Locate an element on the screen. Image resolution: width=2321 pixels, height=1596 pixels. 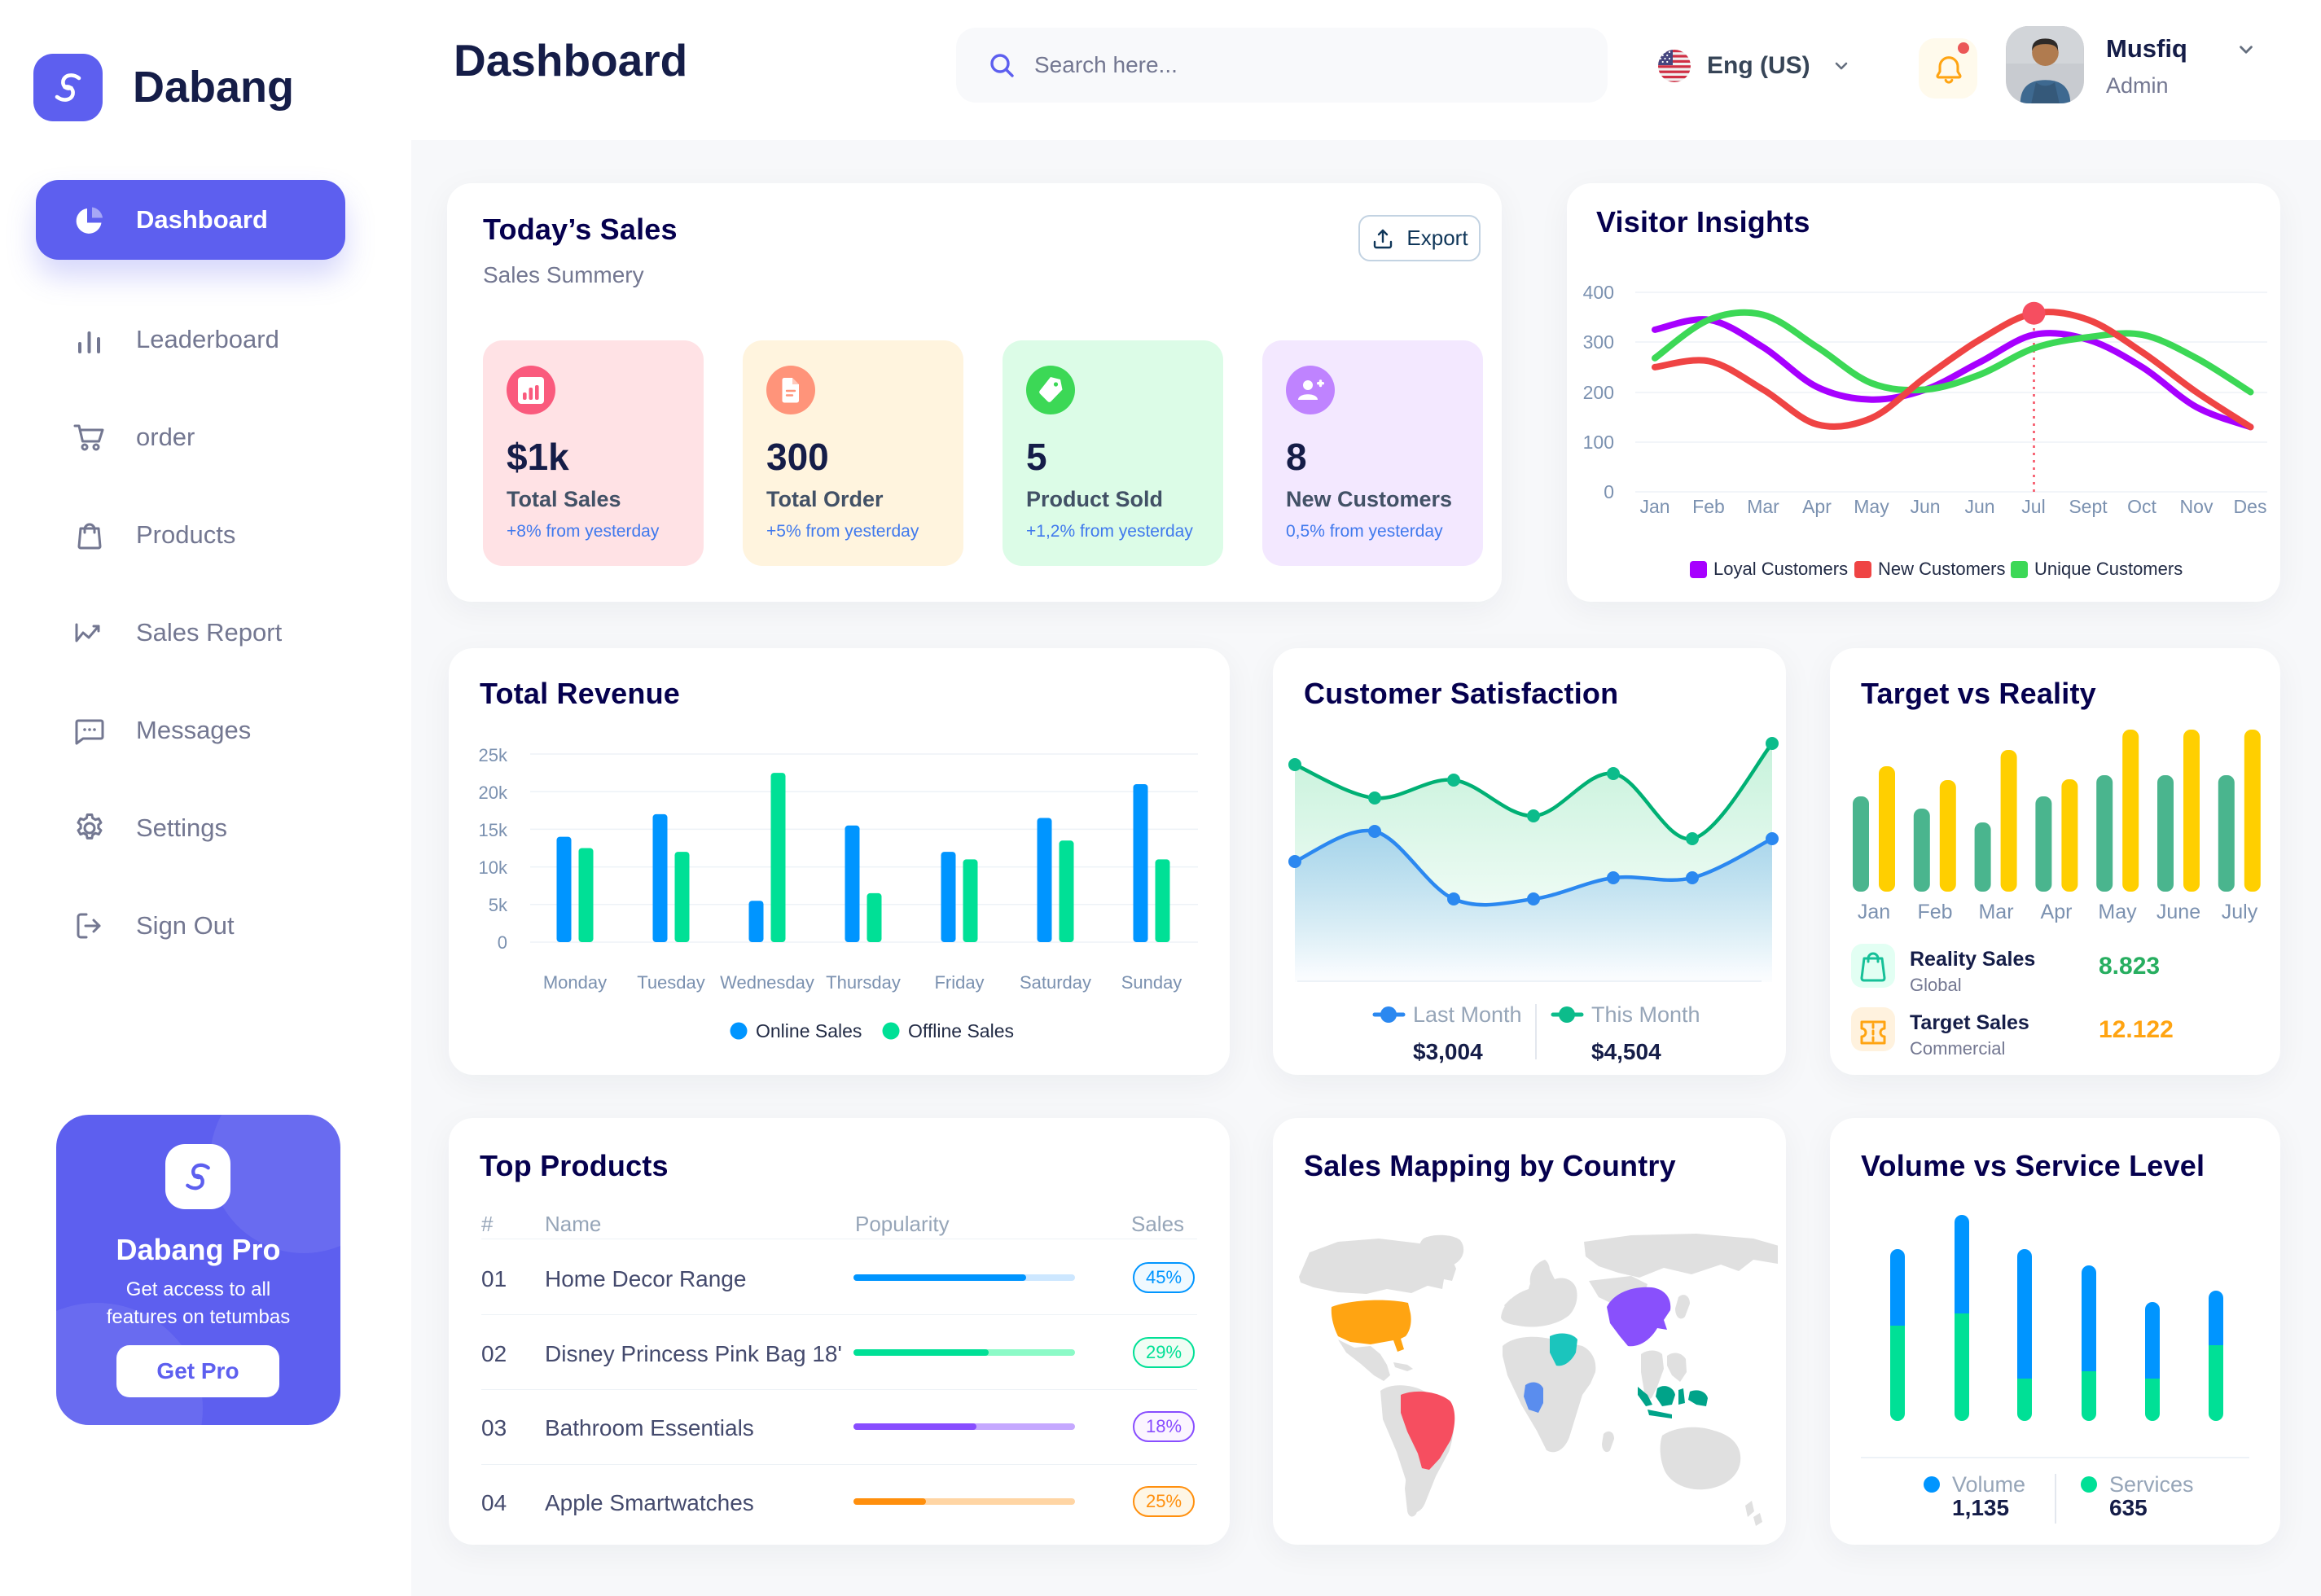
svg-text: Thursday is located at coordinates (863, 982).